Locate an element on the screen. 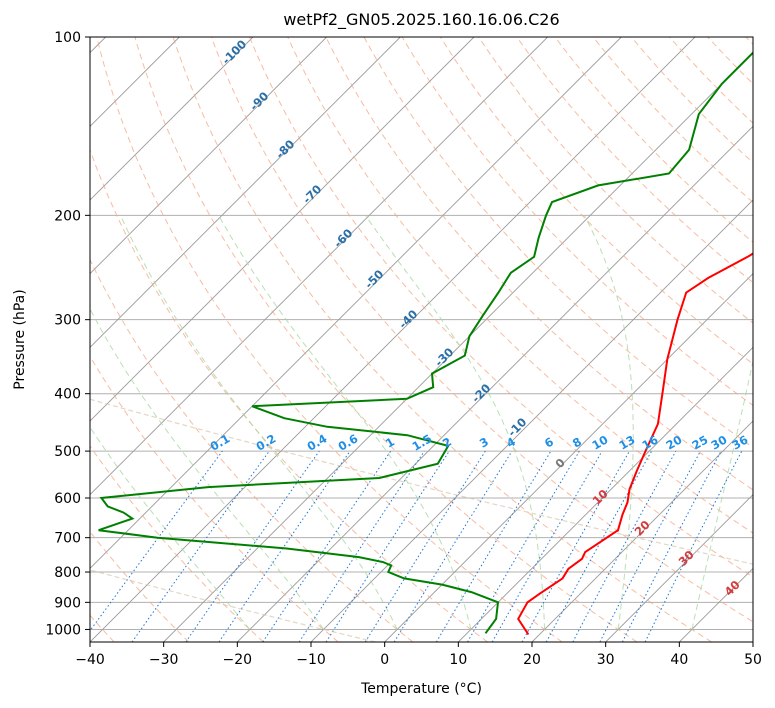 The width and height of the screenshot is (775, 708). x-tick-label: 40 is located at coordinates (679, 660).